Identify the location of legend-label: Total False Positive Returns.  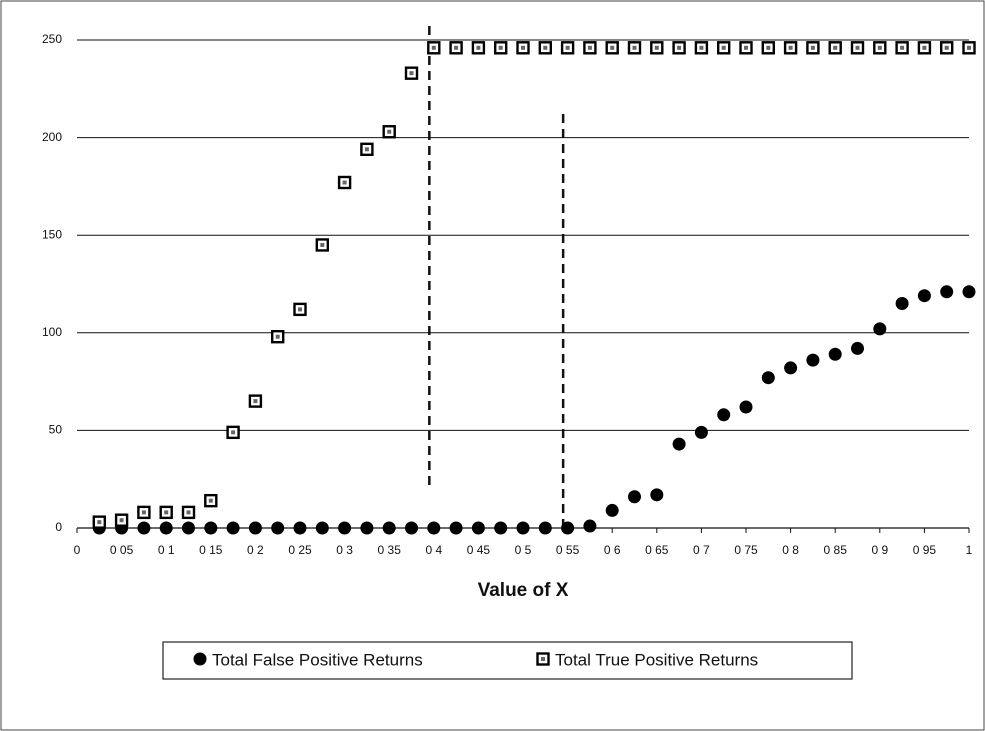
(317, 659).